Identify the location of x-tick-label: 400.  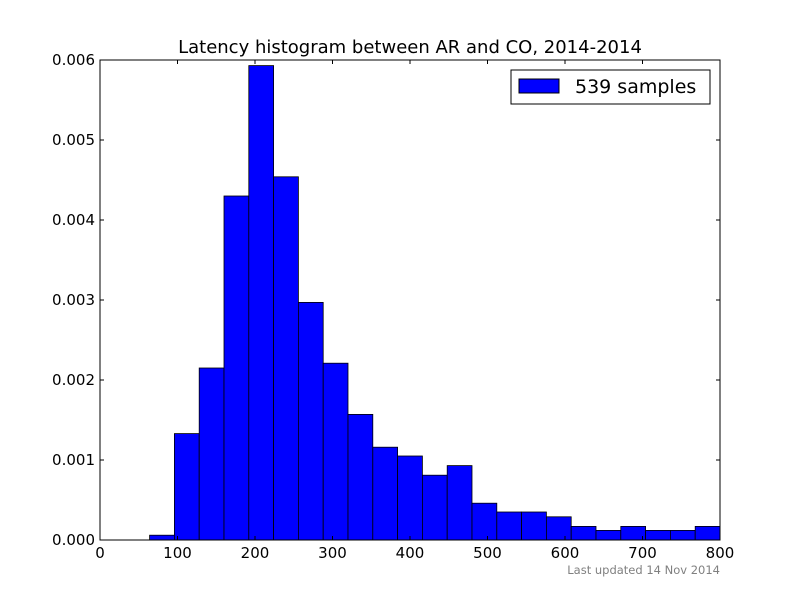
(410, 553).